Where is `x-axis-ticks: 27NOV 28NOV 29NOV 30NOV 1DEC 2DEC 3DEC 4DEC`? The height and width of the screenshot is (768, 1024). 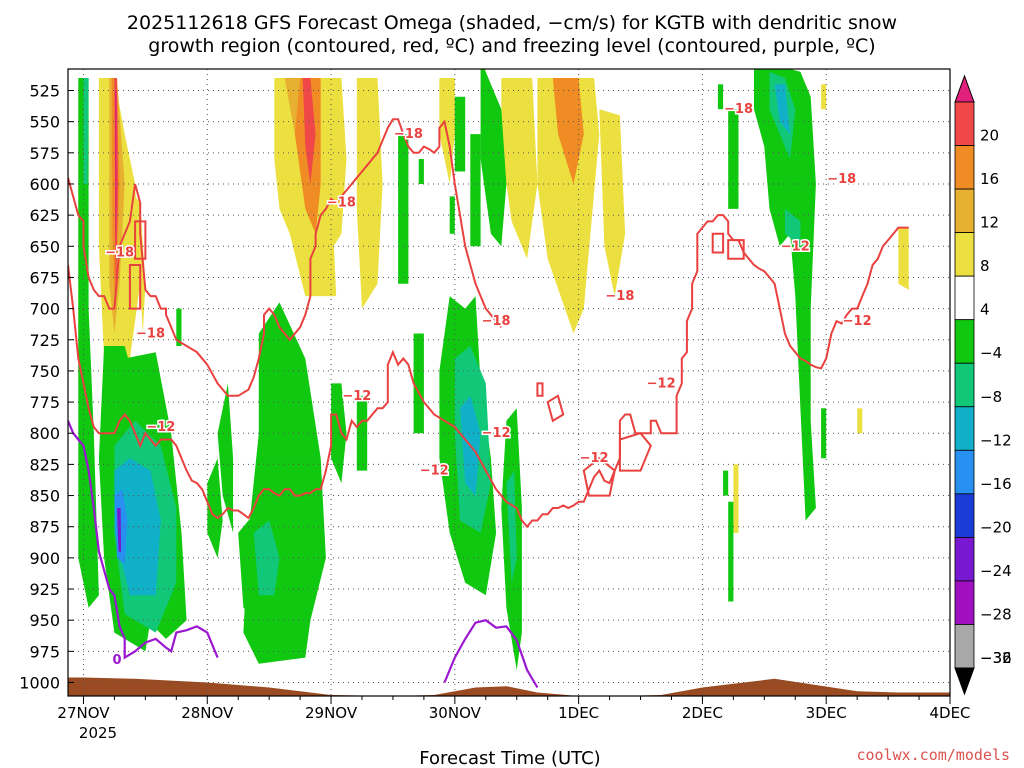
x-axis-ticks: 27NOV 28NOV 29NOV 30NOV 1DEC 2DEC 3DEC 4DEC is located at coordinates (514, 709).